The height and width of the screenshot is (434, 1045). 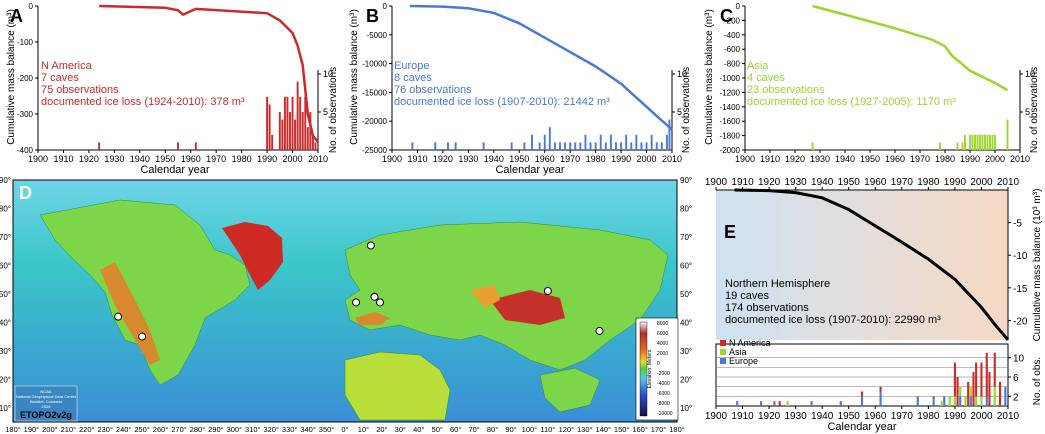 I want to click on longitude-tick-label: 40°, so click(x=418, y=429).